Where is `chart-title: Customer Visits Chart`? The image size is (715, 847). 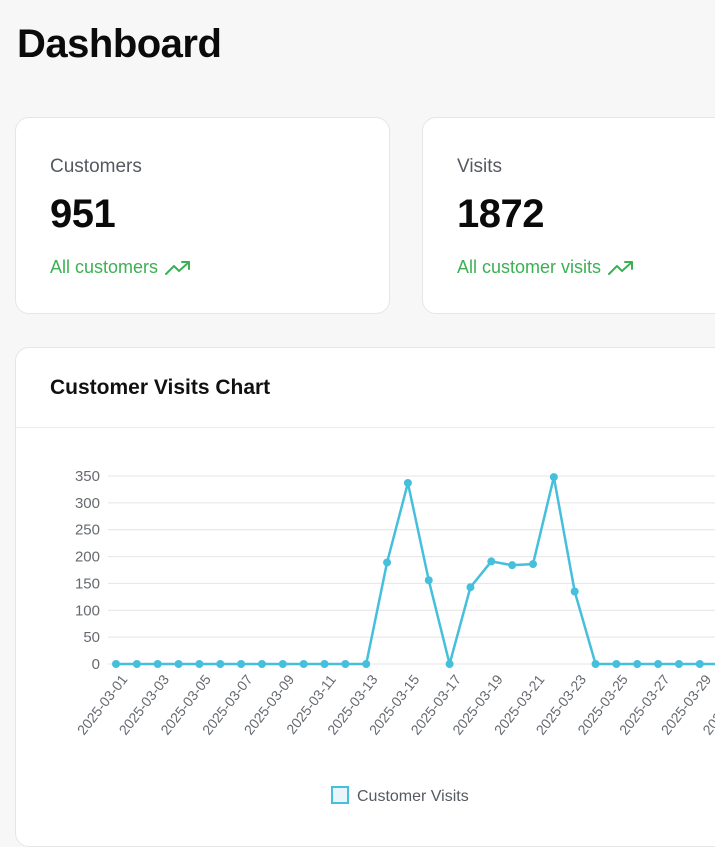 chart-title: Customer Visits Chart is located at coordinates (160, 387).